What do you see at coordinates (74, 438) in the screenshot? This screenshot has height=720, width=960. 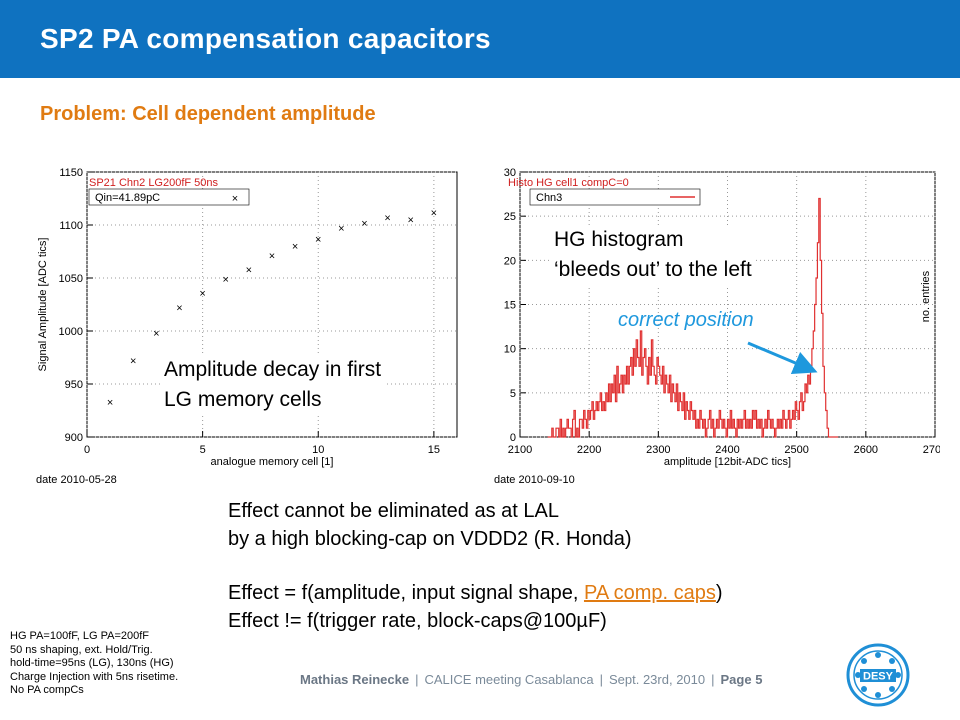 I see `y-tick-label: 900` at bounding box center [74, 438].